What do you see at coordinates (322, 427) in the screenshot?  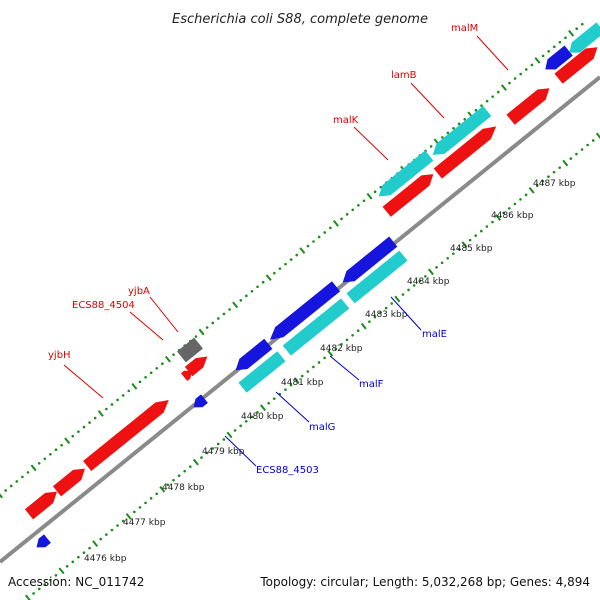 I see `gene-label-malg: malG` at bounding box center [322, 427].